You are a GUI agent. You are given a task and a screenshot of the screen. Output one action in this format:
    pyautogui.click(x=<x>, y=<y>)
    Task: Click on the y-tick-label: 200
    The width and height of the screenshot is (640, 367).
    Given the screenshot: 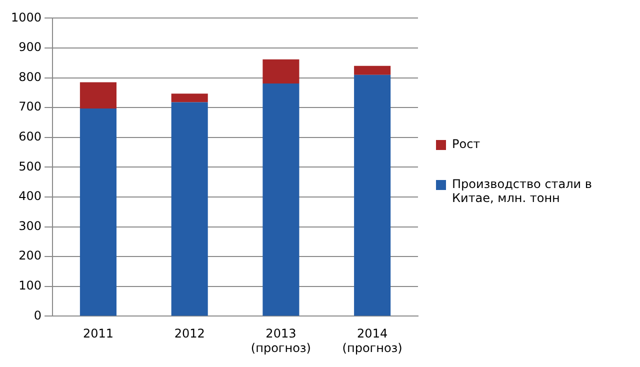 What is the action you would take?
    pyautogui.click(x=30, y=255)
    